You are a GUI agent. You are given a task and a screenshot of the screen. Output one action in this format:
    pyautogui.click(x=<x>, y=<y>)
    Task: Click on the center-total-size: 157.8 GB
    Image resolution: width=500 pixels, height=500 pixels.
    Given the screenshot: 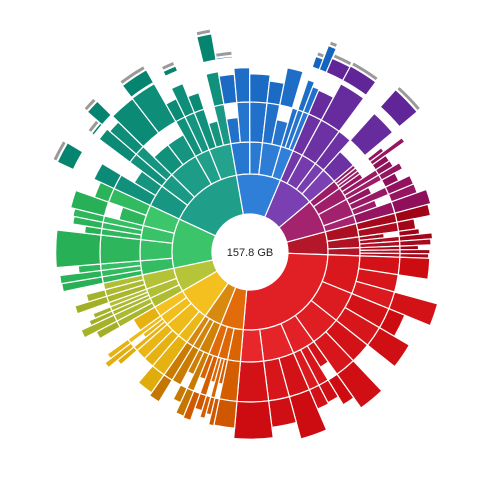 What is the action you would take?
    pyautogui.click(x=250, y=253)
    